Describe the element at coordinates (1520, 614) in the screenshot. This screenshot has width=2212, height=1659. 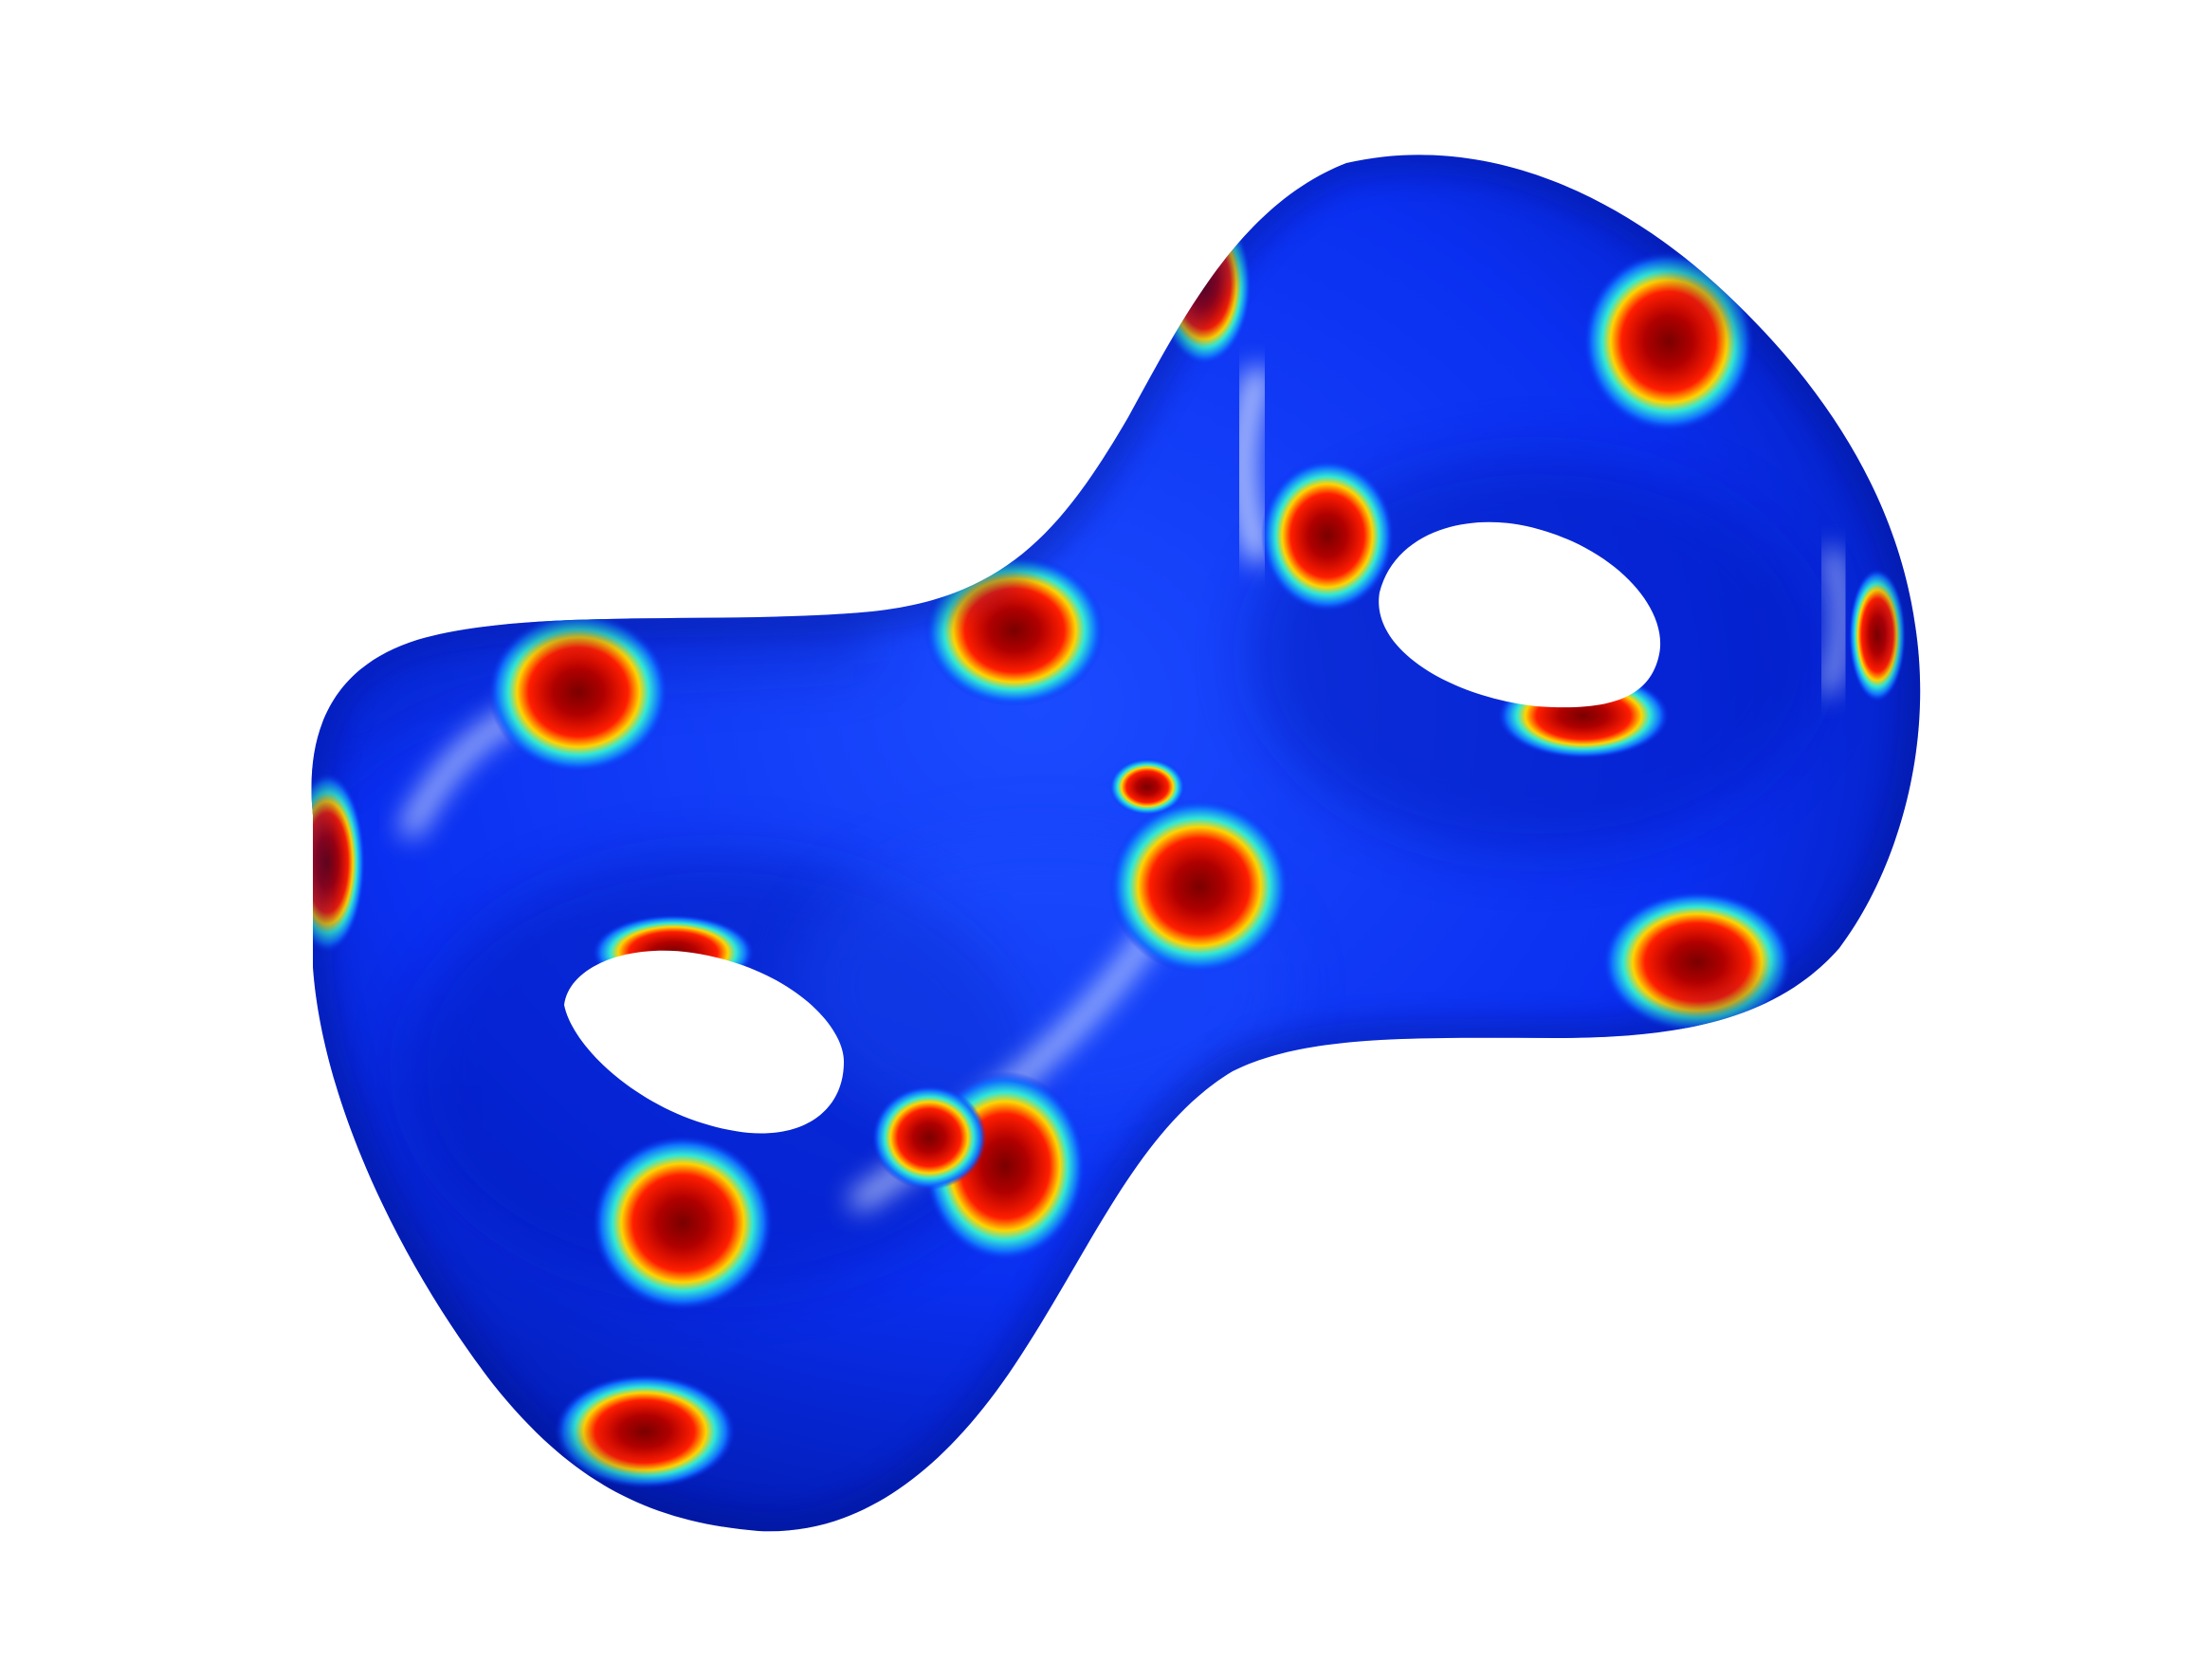
I see `surface-hole-right` at that location.